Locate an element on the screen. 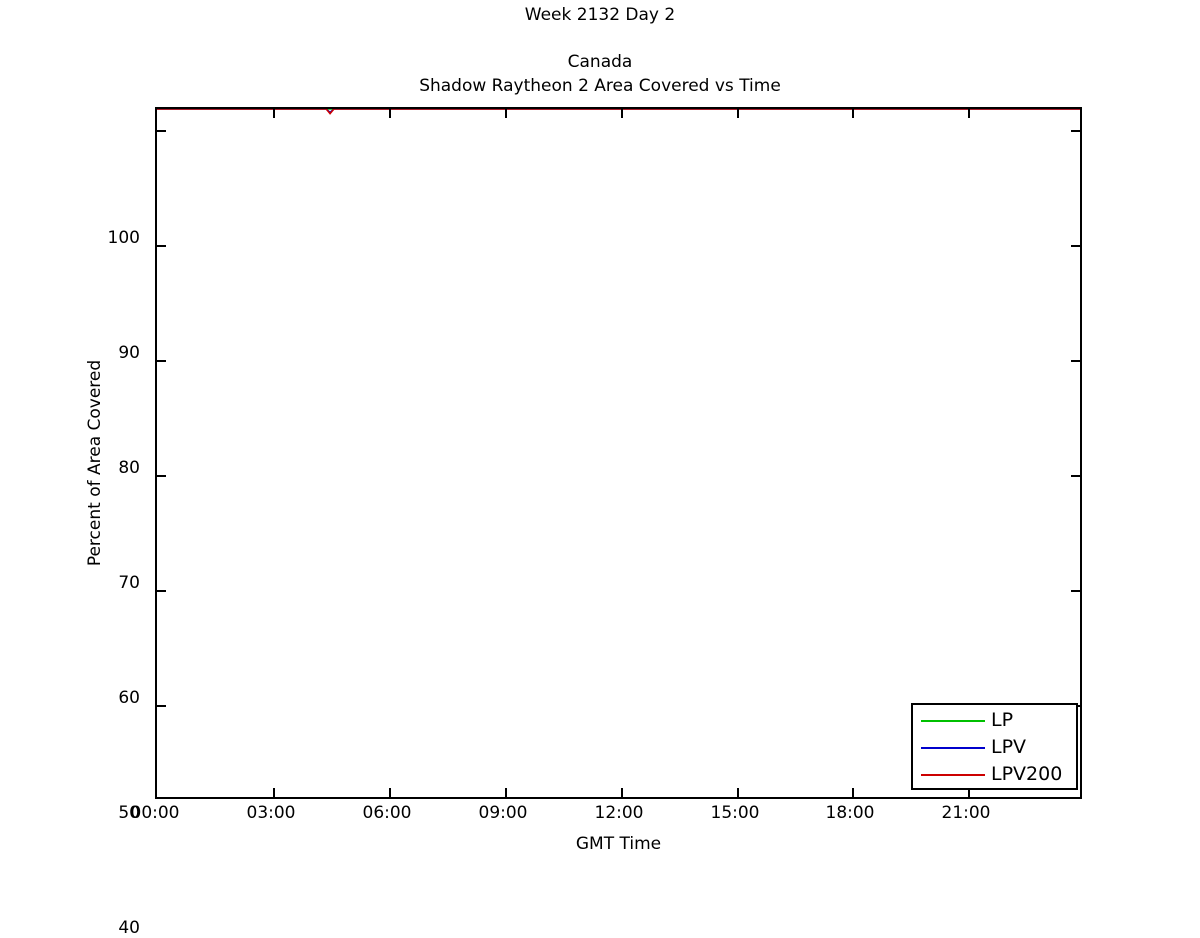  y-axis-title: Percent of Area Covered is located at coordinates (95, 463).